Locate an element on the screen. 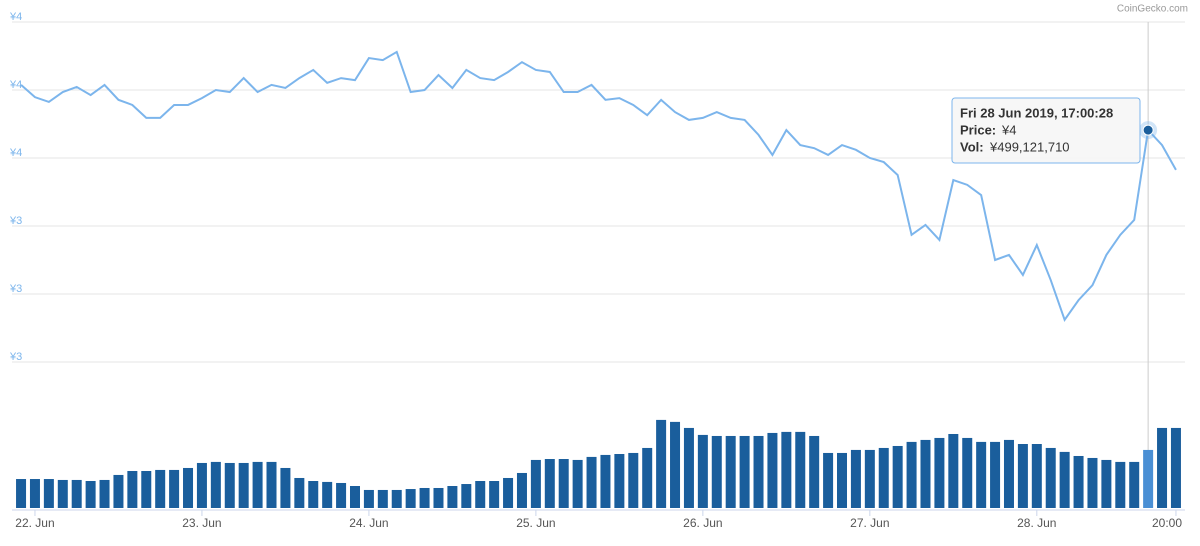 This screenshot has width=1200, height=546. tooltip-vol-label: Vol: is located at coordinates (972, 146).